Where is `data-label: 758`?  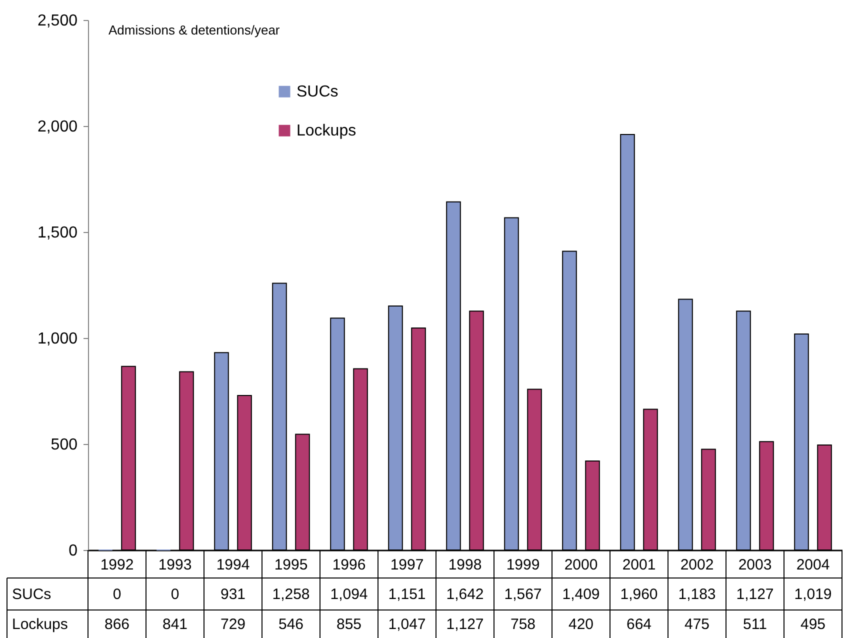
data-label: 758 is located at coordinates (523, 624).